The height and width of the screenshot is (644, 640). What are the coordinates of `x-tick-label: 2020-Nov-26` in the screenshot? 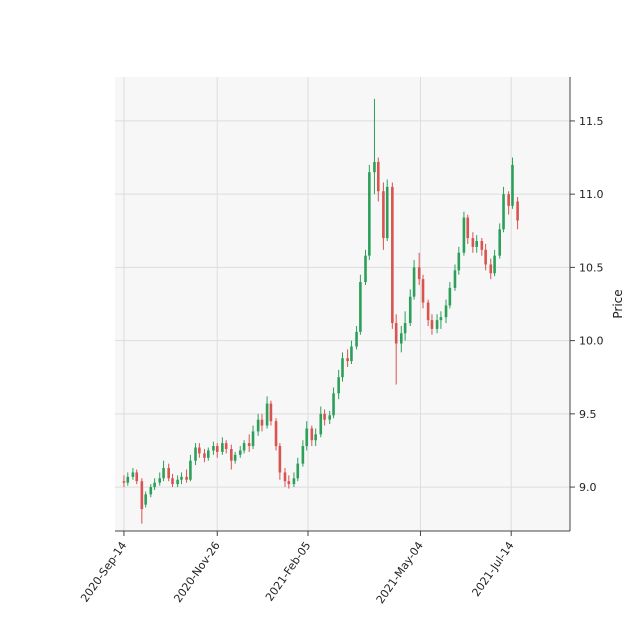 It's located at (196, 572).